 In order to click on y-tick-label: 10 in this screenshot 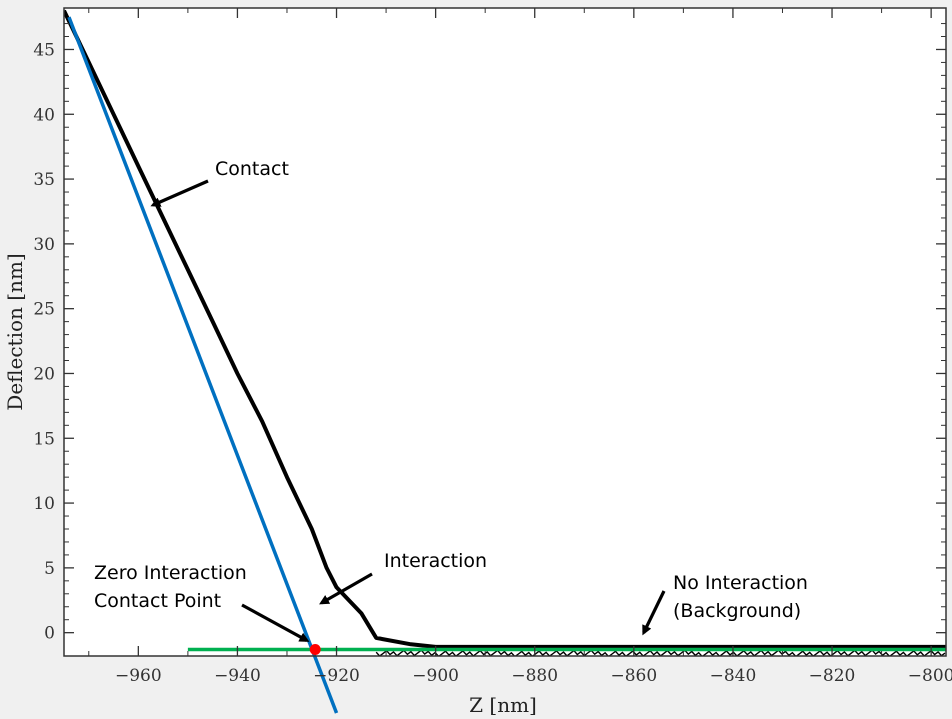, I will do `click(44, 504)`.